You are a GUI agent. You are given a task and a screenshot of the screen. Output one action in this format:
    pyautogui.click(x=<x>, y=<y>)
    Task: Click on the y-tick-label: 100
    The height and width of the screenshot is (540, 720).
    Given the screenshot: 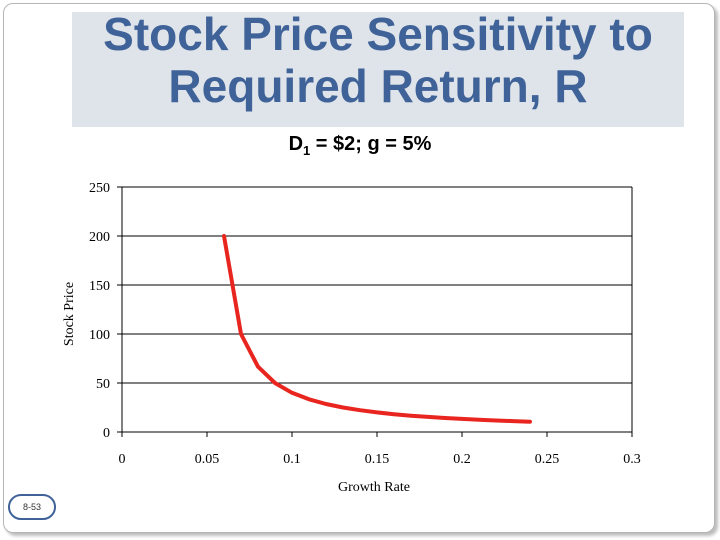 What is the action you would take?
    pyautogui.click(x=99, y=335)
    